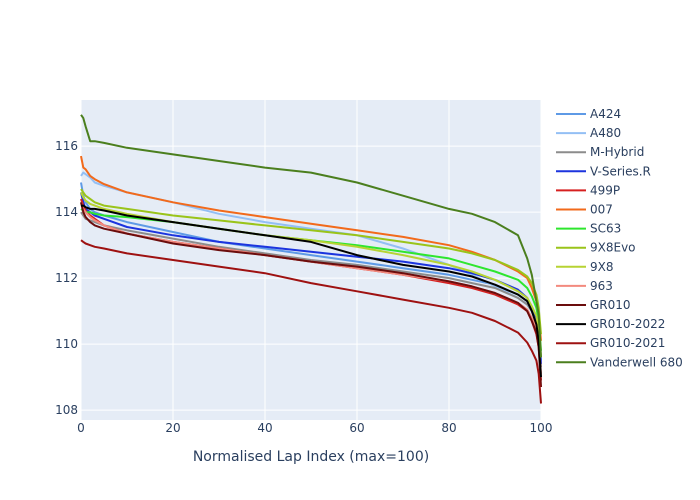  Describe the element at coordinates (601, 210) in the screenshot. I see `legend-label: 007` at that location.